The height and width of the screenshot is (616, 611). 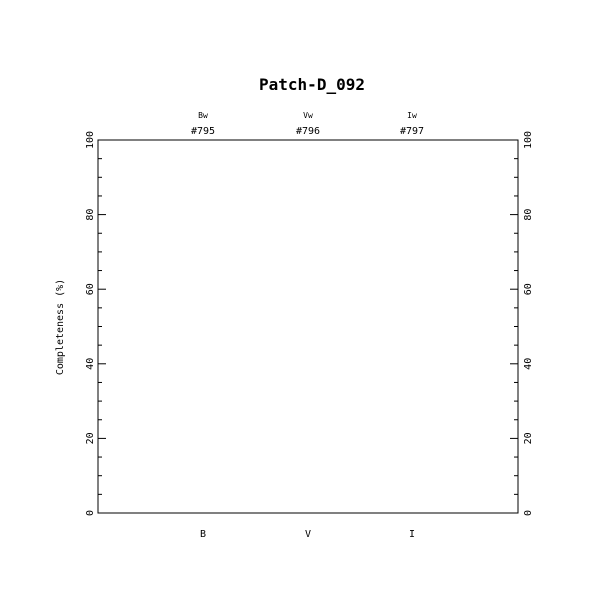 What do you see at coordinates (412, 131) in the screenshot?
I see `filter-id-label: #797` at bounding box center [412, 131].